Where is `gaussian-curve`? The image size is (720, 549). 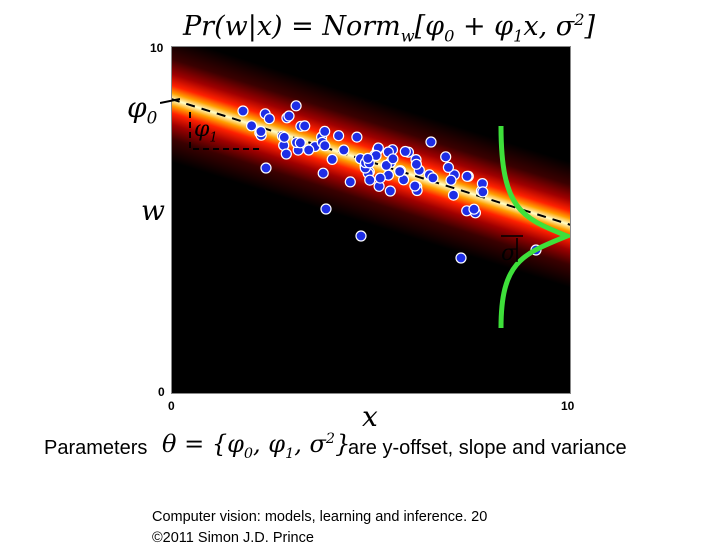
gaussian-curve is located at coordinates (534, 227).